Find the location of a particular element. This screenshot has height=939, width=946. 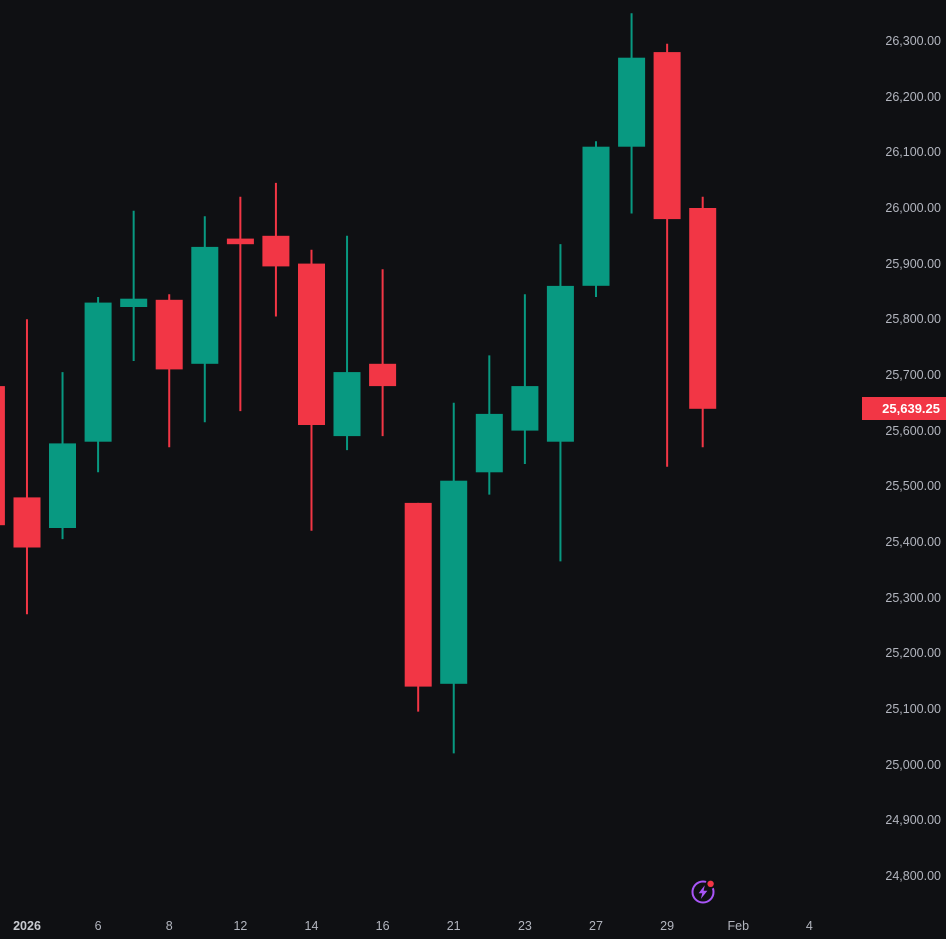

time-axis-label: Feb is located at coordinates (738, 926).